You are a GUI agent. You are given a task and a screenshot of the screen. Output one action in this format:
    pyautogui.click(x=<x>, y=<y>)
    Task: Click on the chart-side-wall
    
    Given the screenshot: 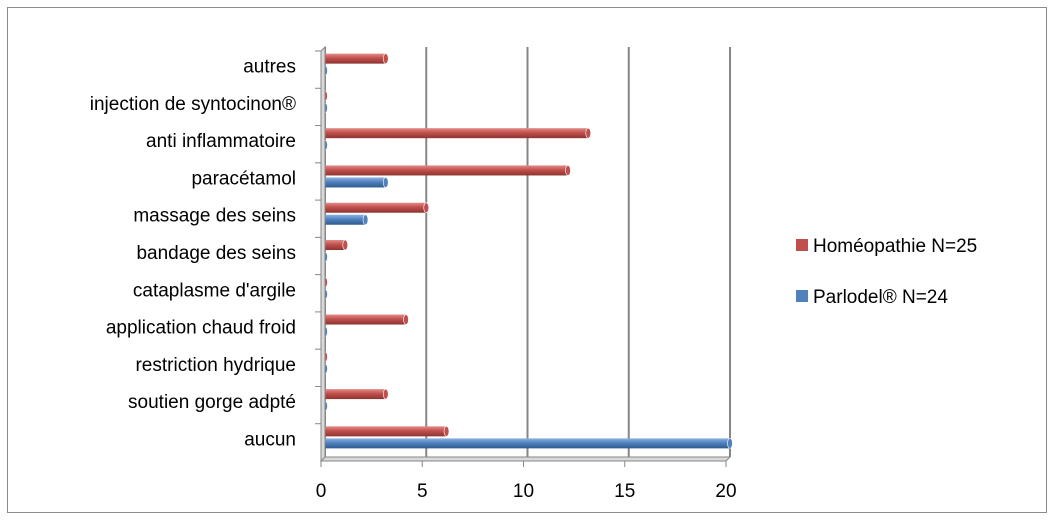 What is the action you would take?
    pyautogui.click(x=323, y=254)
    